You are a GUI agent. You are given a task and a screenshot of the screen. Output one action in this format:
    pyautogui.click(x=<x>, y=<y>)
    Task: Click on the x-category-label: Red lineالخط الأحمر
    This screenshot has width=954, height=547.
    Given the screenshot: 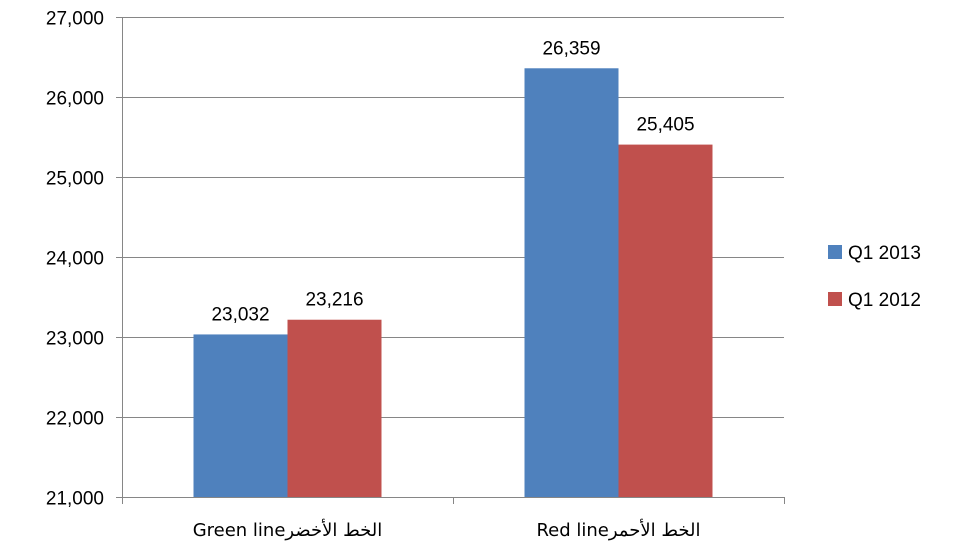 What is the action you would take?
    pyautogui.click(x=618, y=530)
    